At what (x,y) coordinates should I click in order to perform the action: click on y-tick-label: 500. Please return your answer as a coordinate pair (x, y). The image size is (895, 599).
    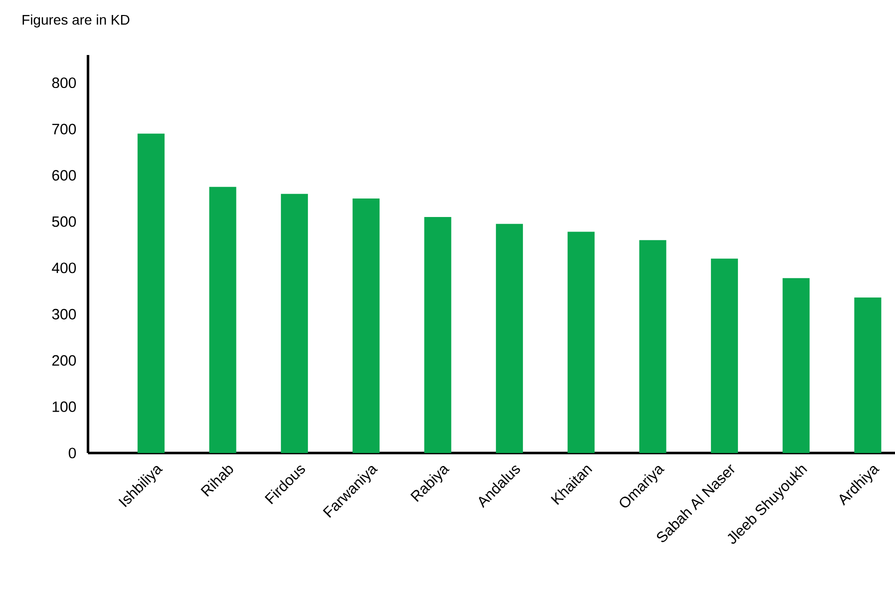
    Looking at the image, I should click on (64, 221).